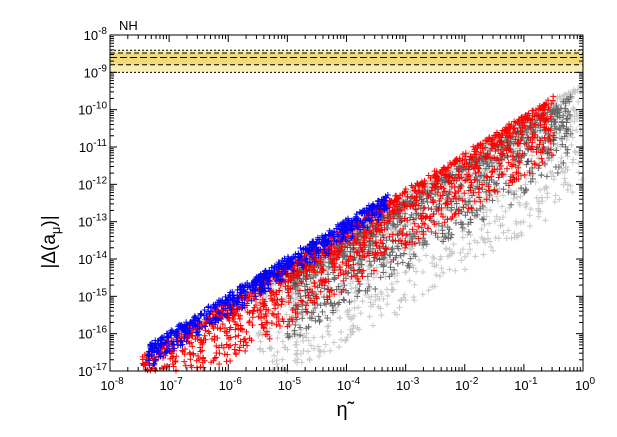 This screenshot has height=437, width=617. I want to click on y-axis-label-main: |Δ(a, so click(49, 251).